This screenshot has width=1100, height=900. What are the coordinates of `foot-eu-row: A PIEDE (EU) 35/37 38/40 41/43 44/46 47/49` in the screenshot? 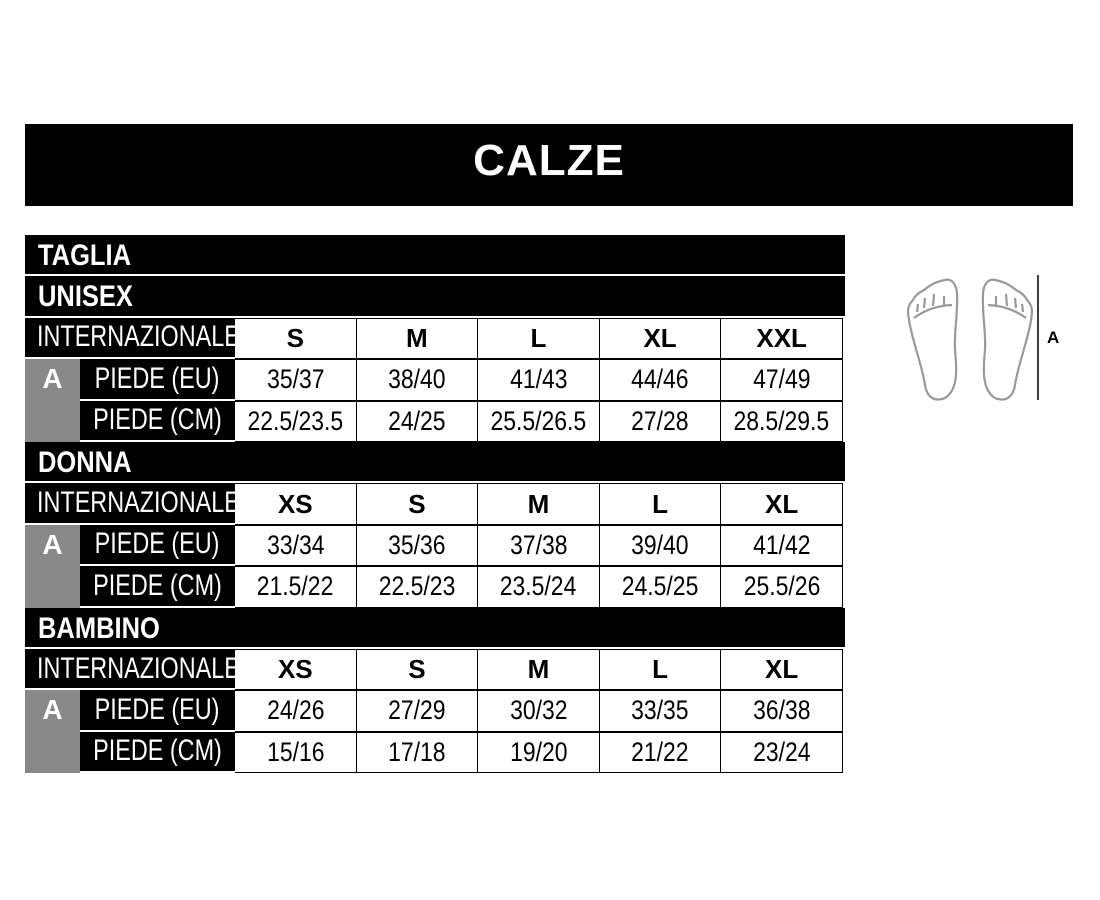 It's located at (435, 380).